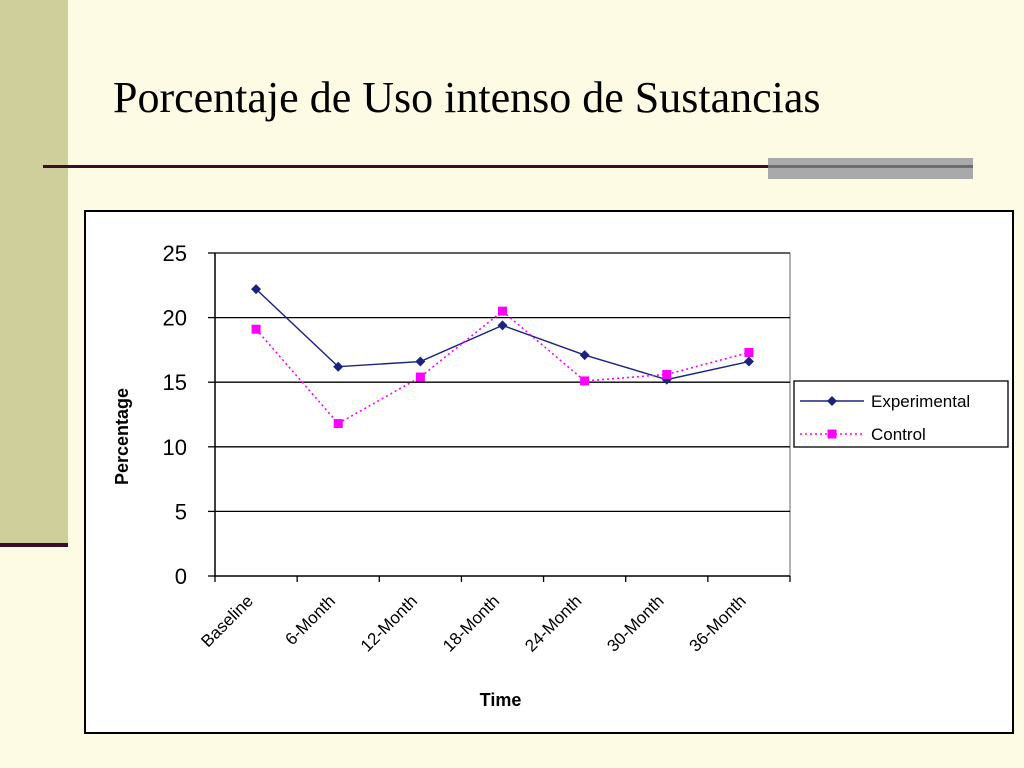 The height and width of the screenshot is (768, 1024). Describe the element at coordinates (635, 623) in the screenshot. I see `x-tick-label: 30-Month` at that location.